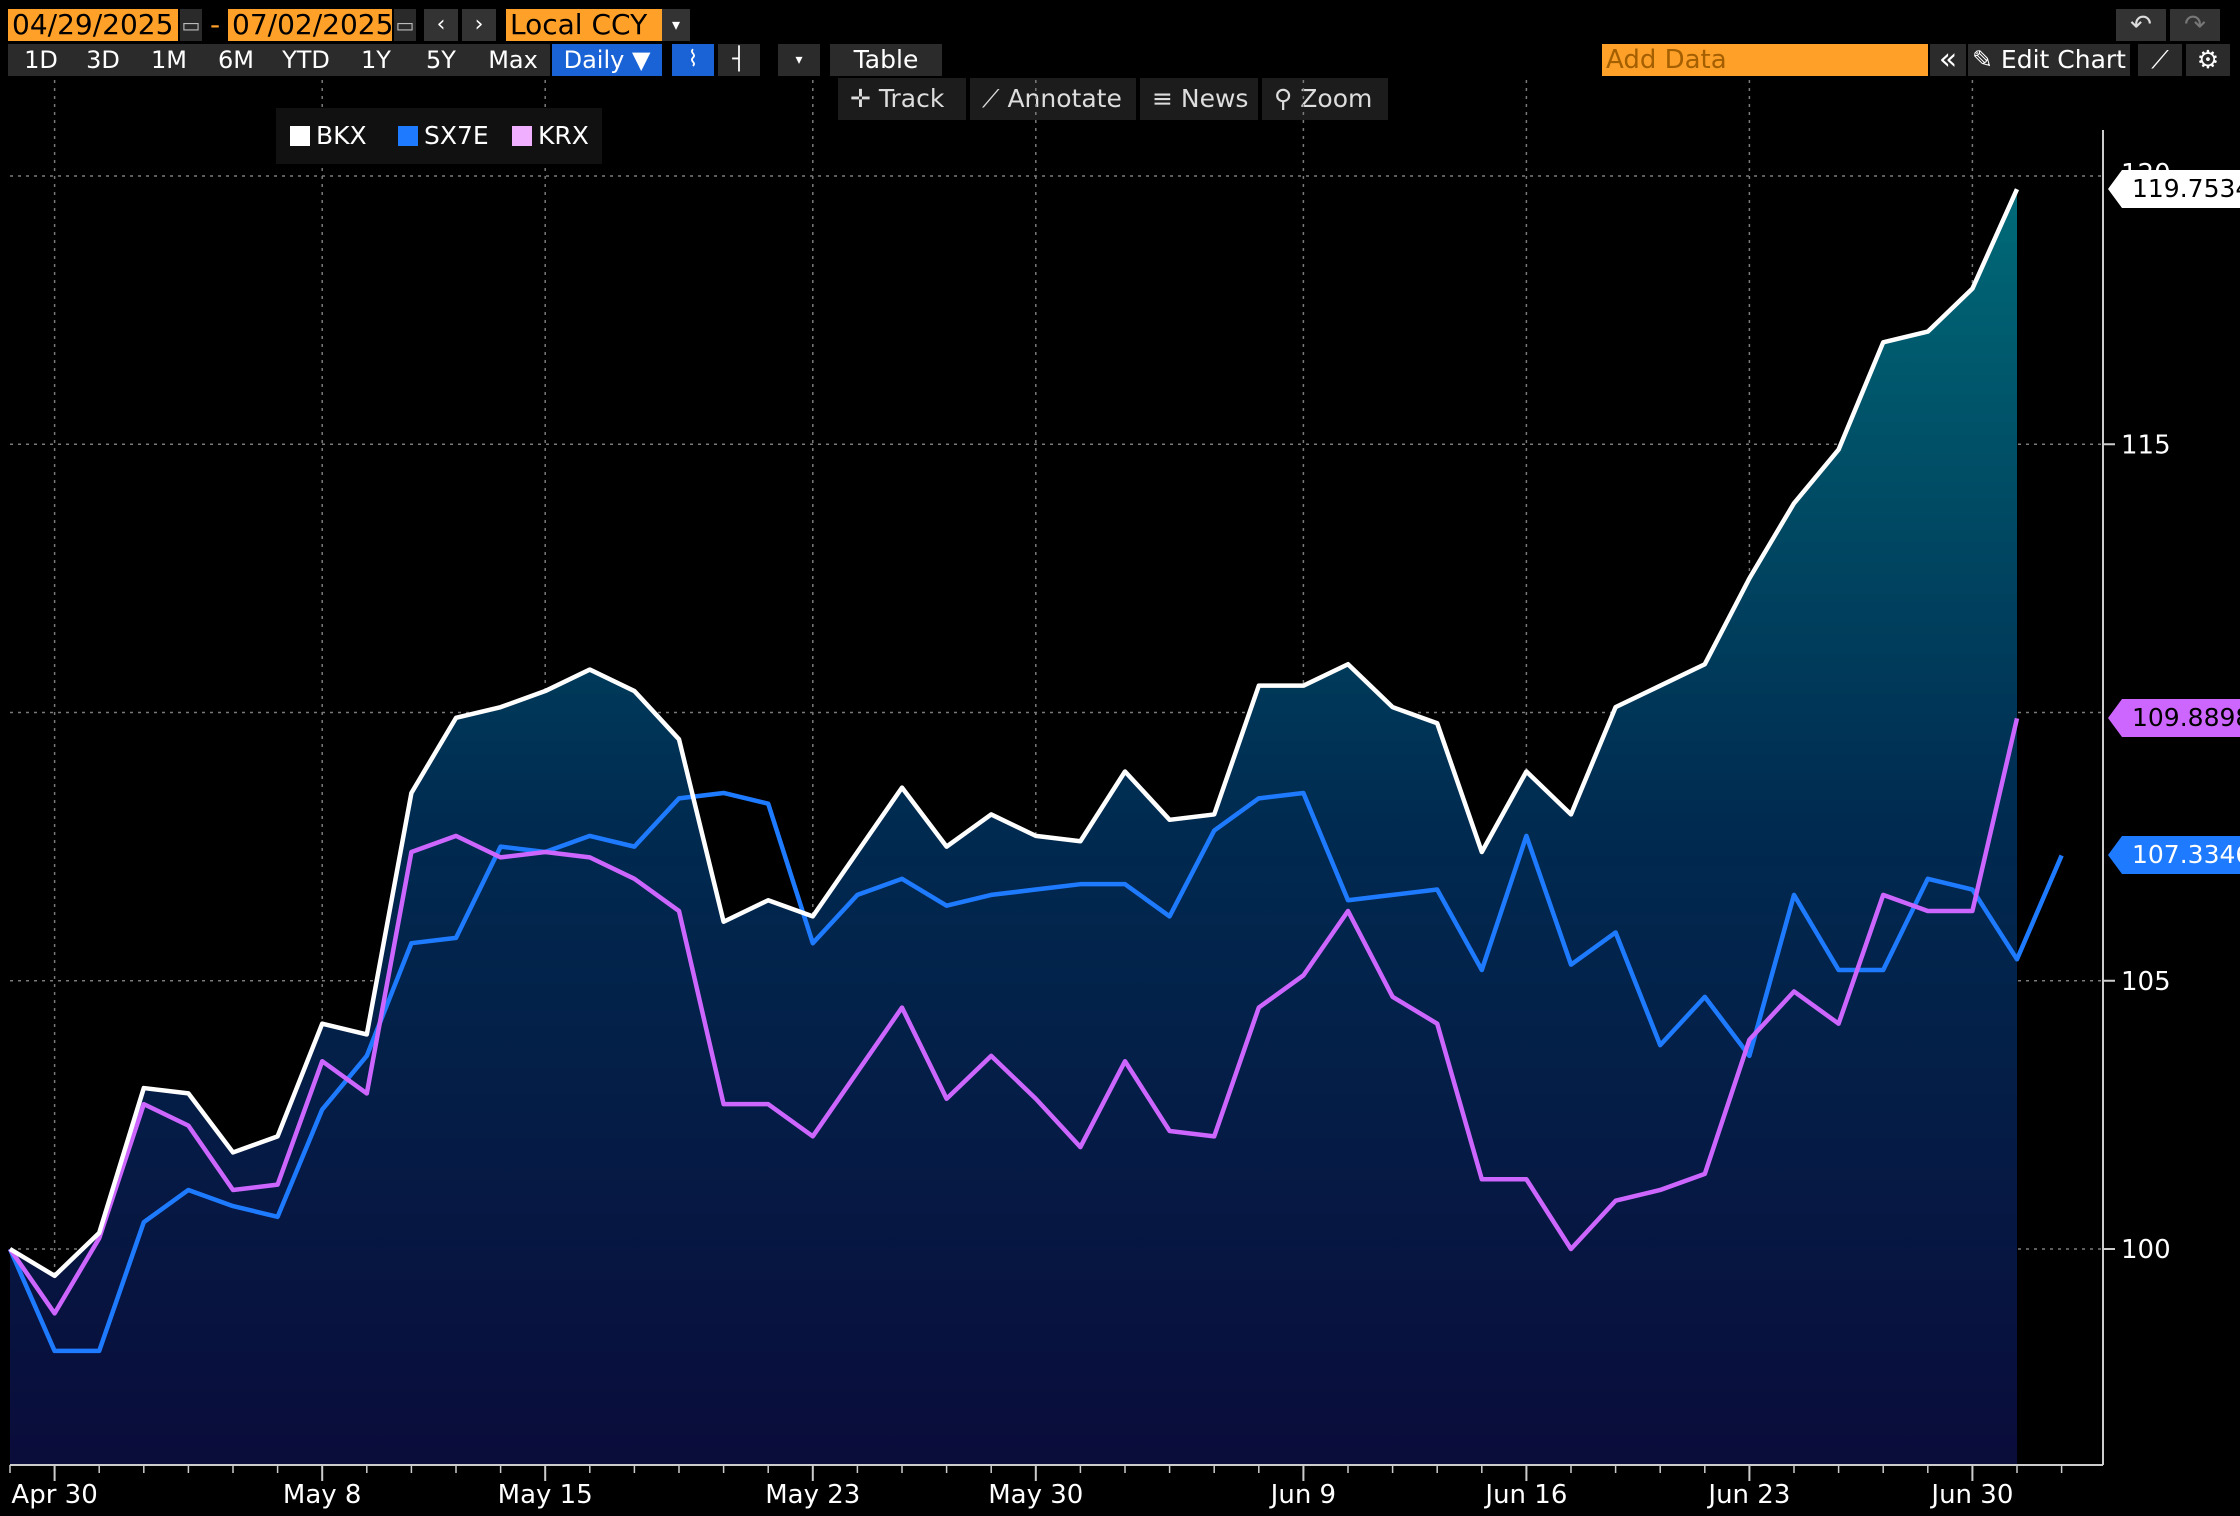 The height and width of the screenshot is (1516, 2240). Describe the element at coordinates (479, 25) in the screenshot. I see `next-period-icon: ›` at that location.